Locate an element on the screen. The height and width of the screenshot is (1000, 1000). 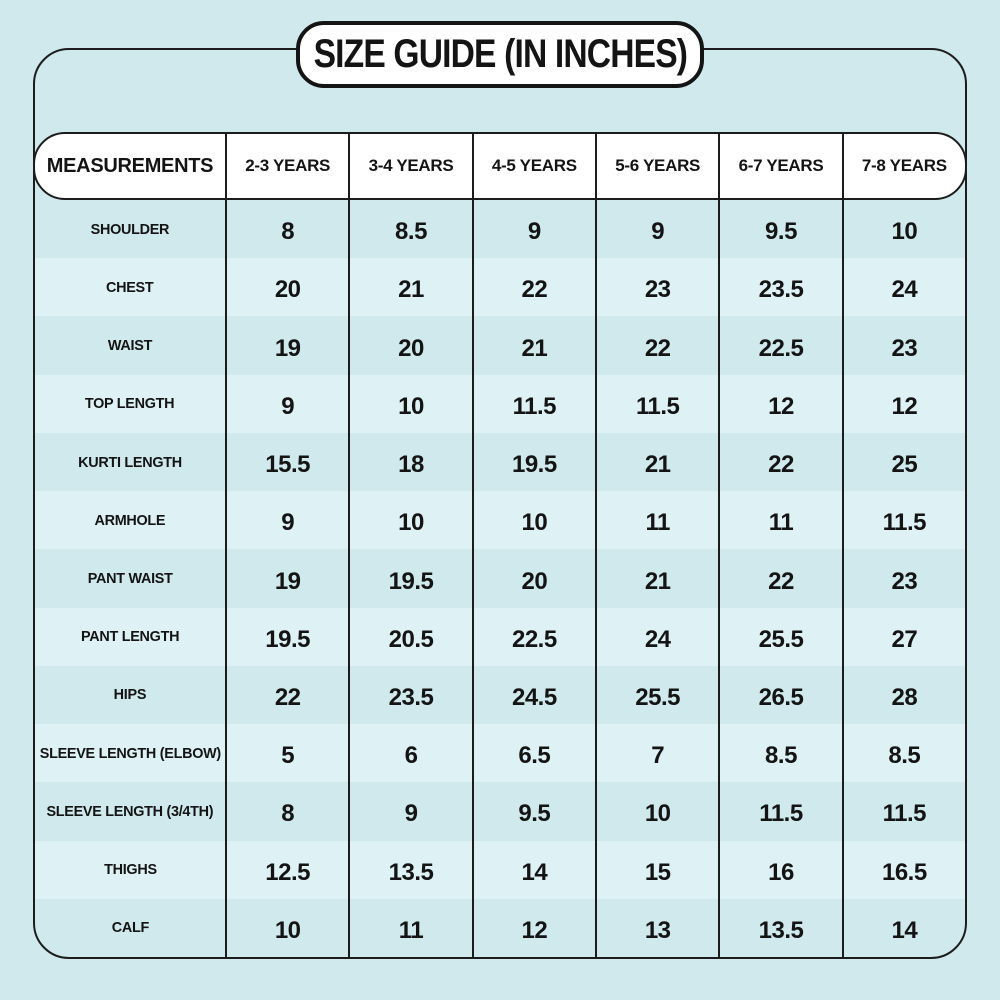
cell-value: 24.5 is located at coordinates (533, 695).